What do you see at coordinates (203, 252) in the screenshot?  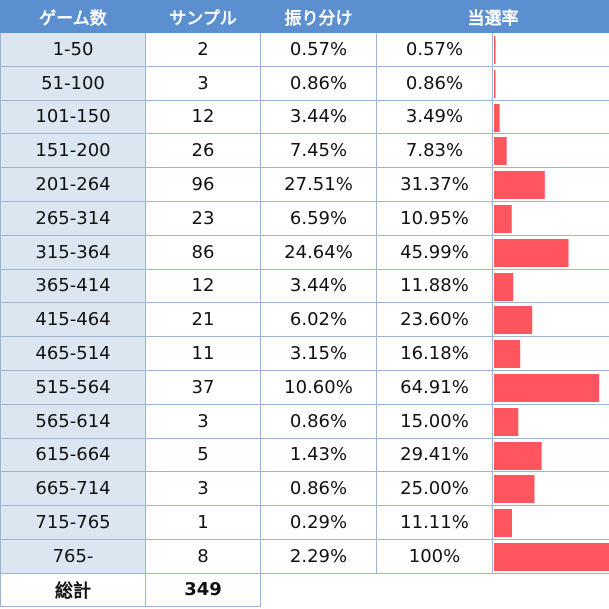 I see `cell: 86` at bounding box center [203, 252].